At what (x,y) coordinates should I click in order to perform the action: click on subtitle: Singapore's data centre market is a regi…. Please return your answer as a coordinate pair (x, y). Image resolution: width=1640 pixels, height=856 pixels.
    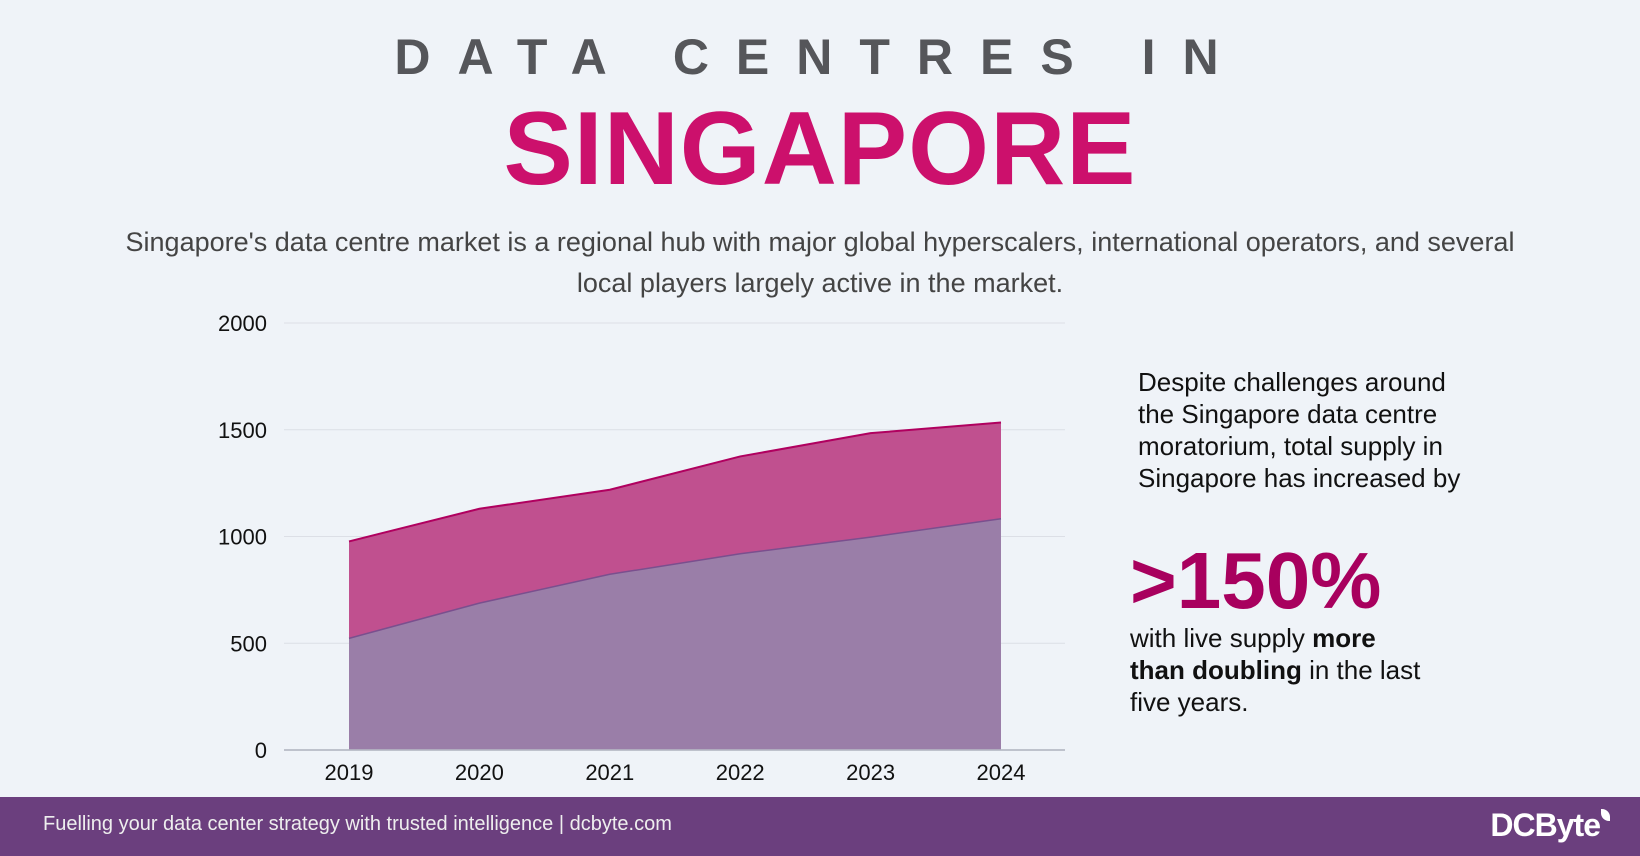
    Looking at the image, I should click on (820, 262).